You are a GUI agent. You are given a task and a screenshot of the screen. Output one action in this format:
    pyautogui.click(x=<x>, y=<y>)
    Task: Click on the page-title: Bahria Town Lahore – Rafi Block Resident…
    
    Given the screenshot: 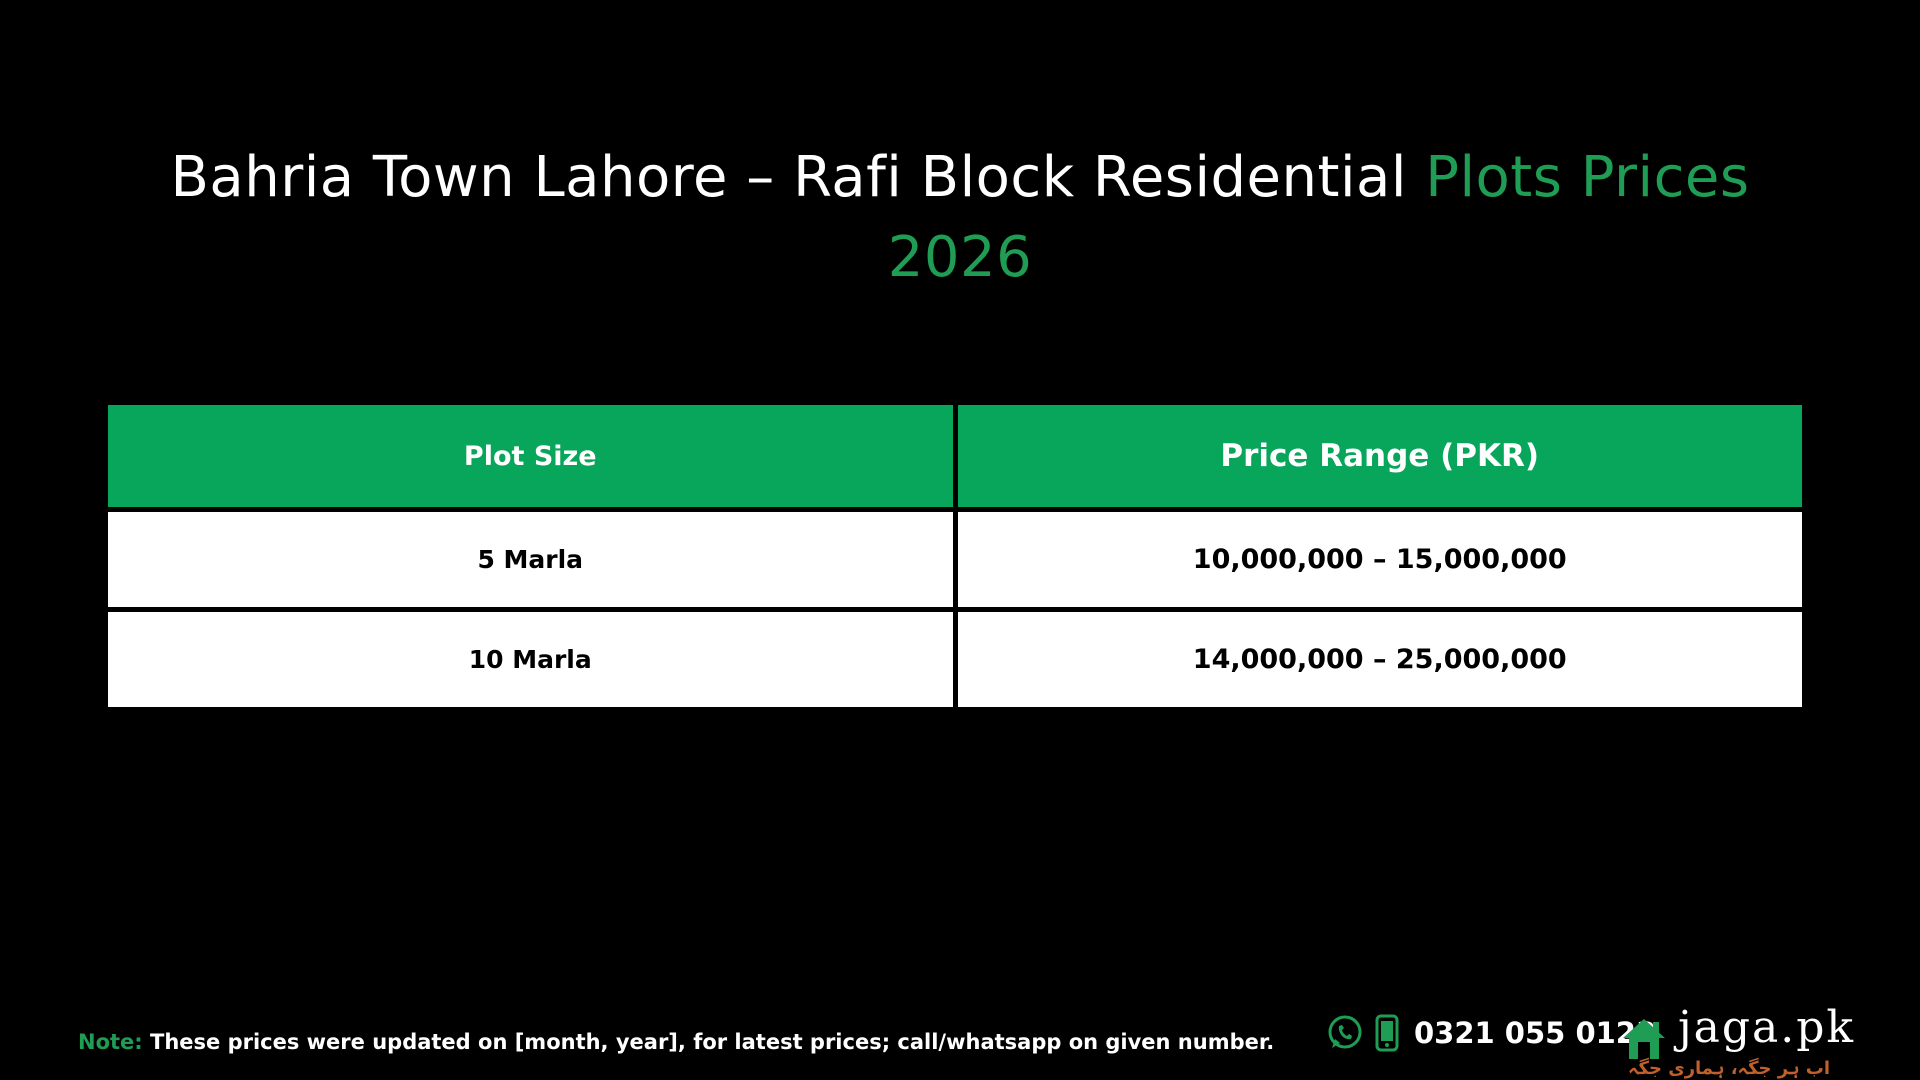 What is the action you would take?
    pyautogui.click(x=960, y=218)
    